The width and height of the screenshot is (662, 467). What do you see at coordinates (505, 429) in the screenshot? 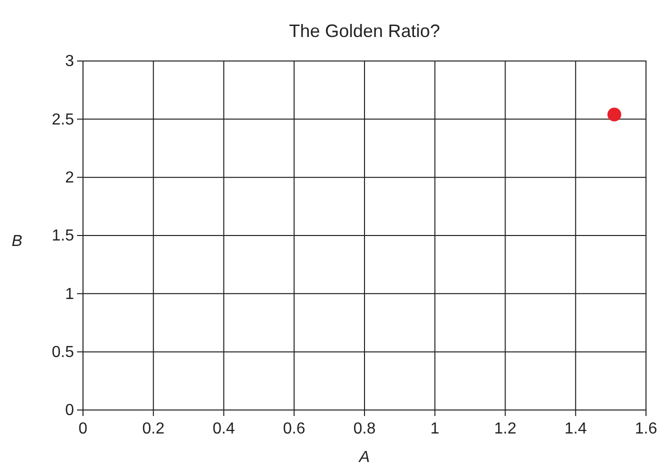
I see `x-tick-label: 1.2` at bounding box center [505, 429].